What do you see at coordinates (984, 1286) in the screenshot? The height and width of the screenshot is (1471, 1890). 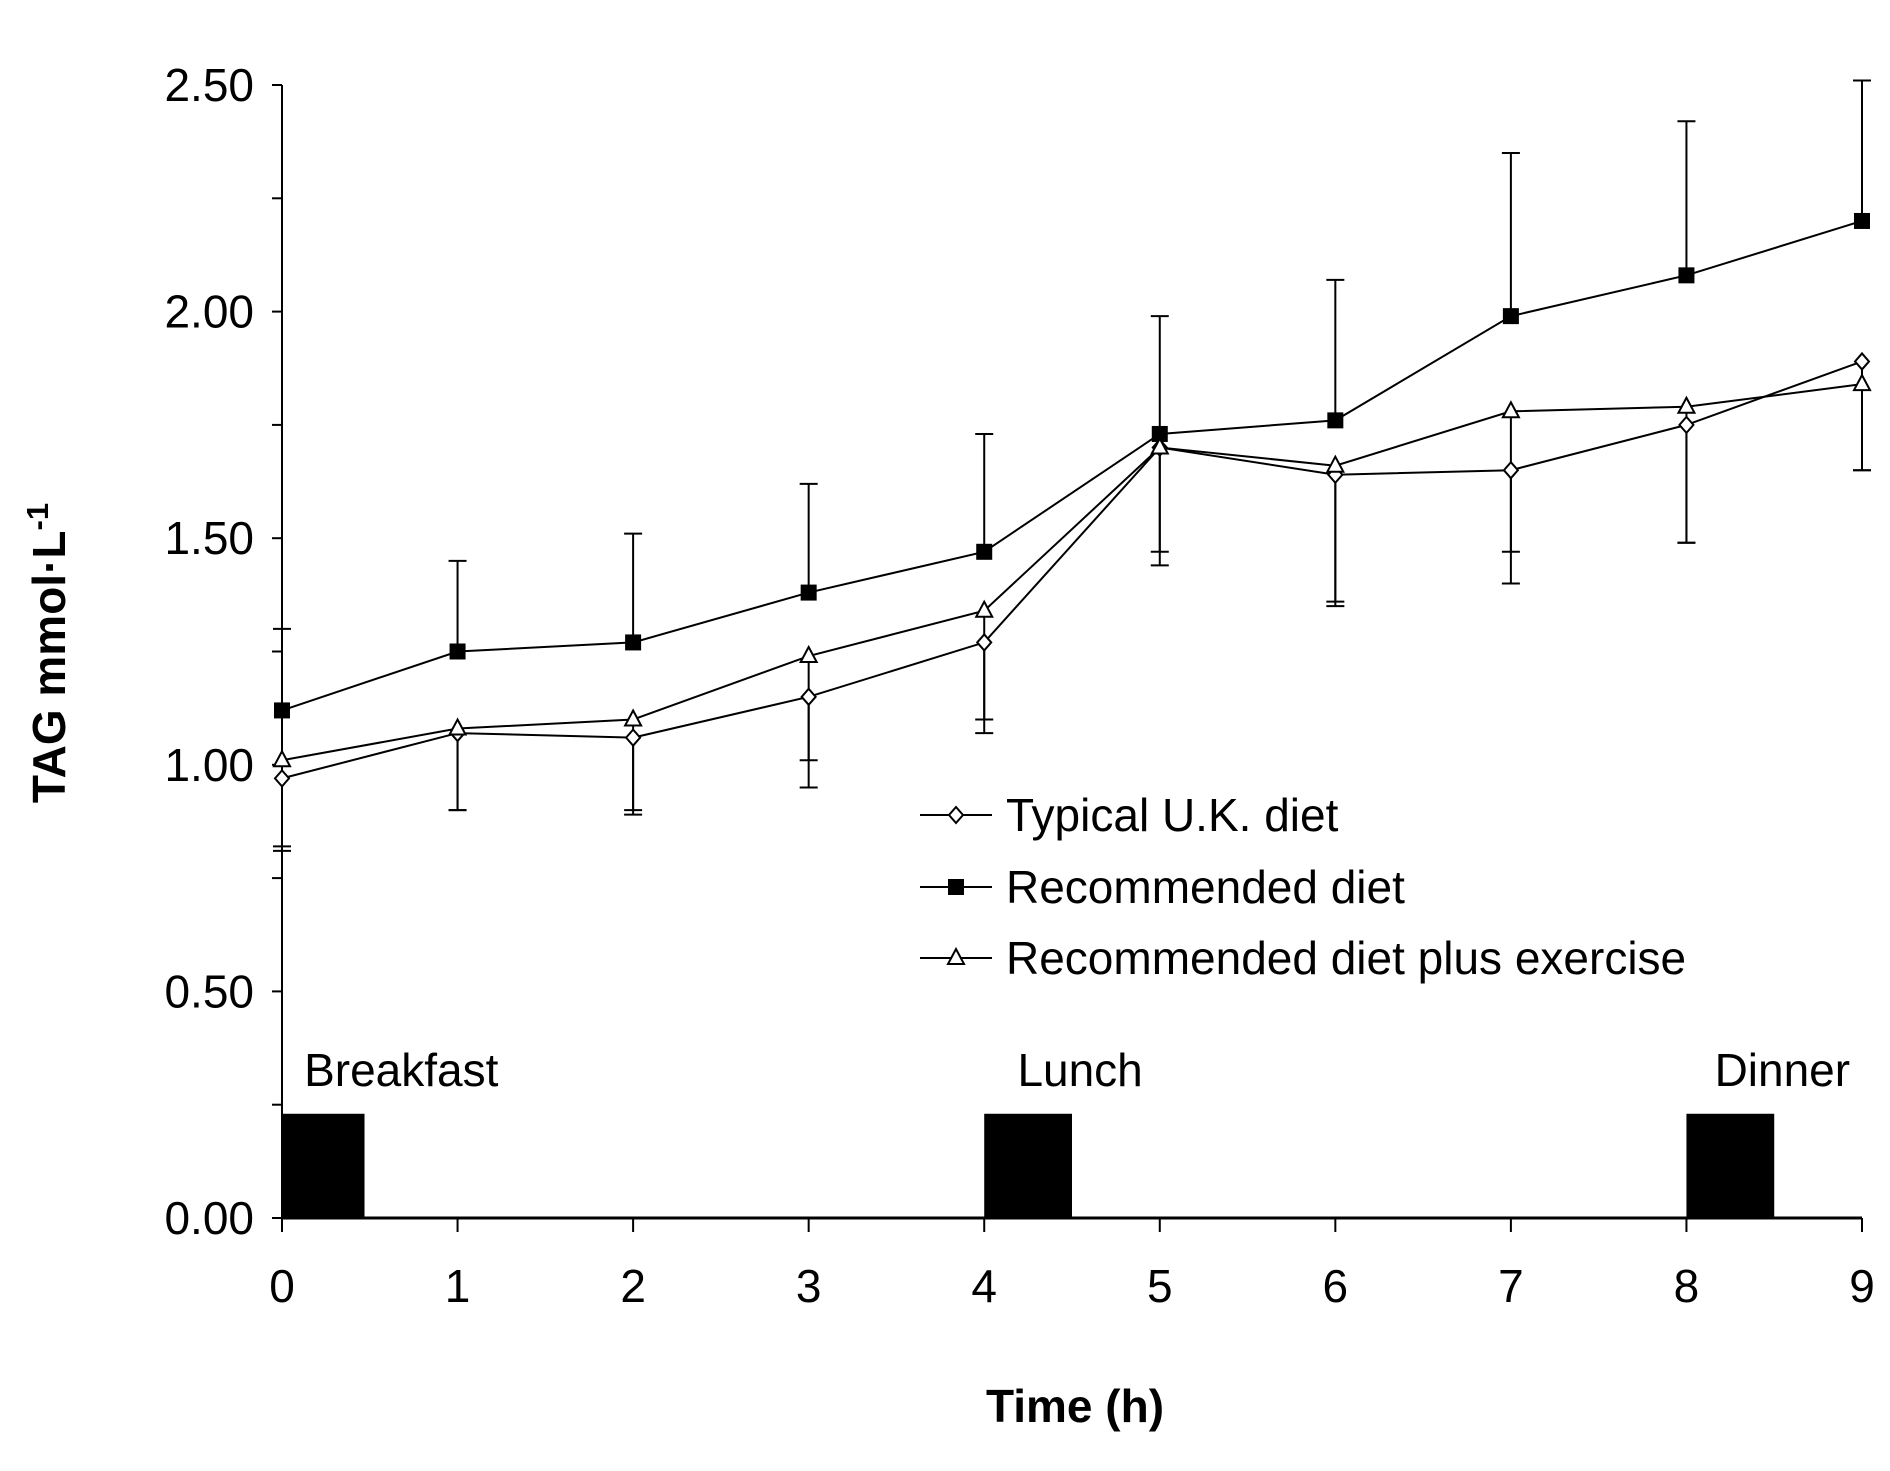 I see `x-tick-label: 4` at bounding box center [984, 1286].